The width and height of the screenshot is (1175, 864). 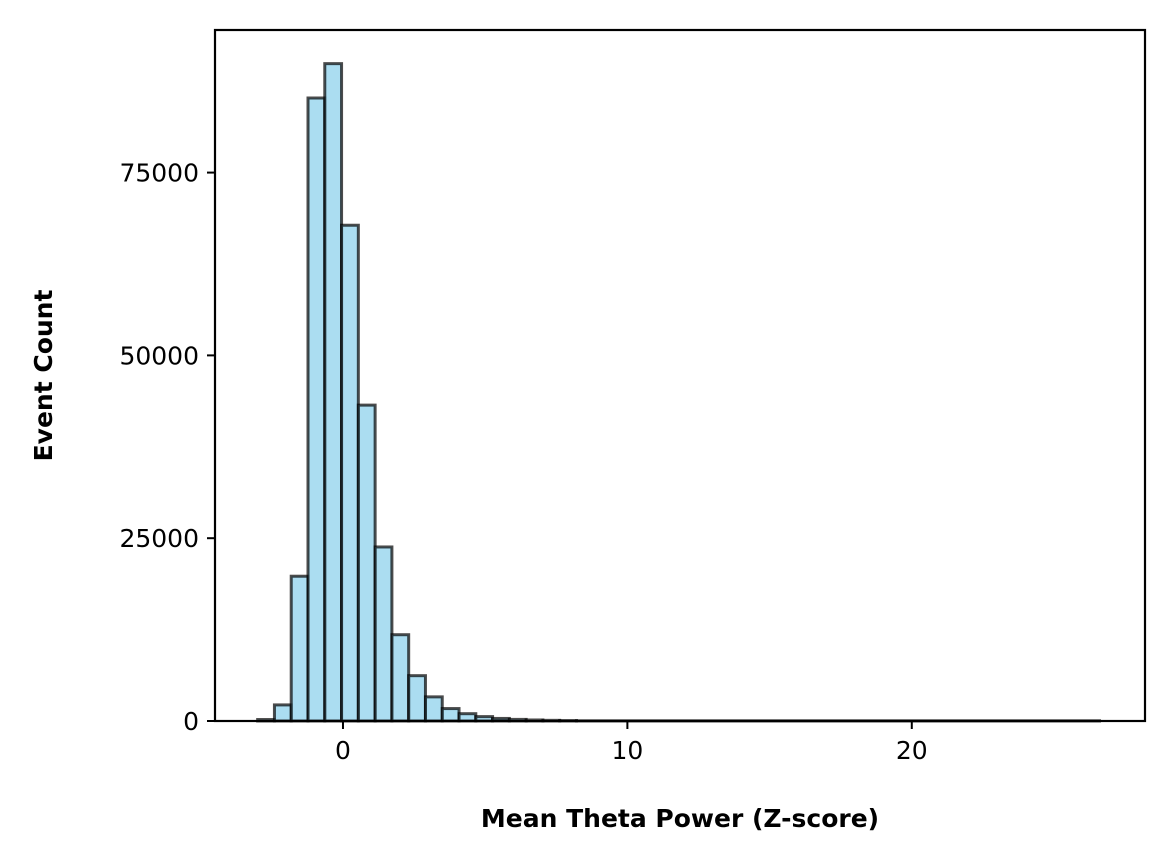 I want to click on y-axis-label: Event Count, so click(x=43, y=376).